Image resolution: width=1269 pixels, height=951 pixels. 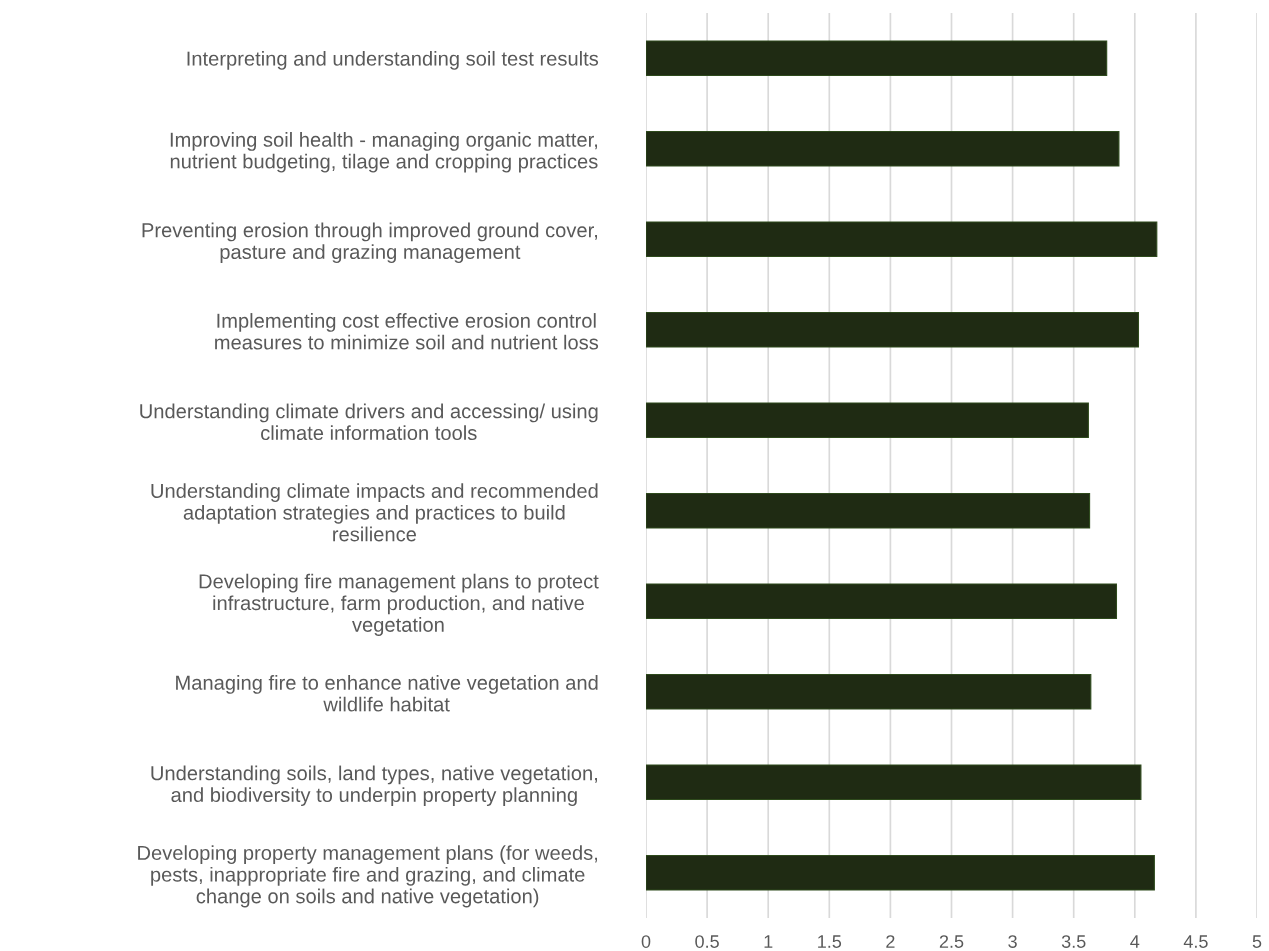 What do you see at coordinates (393, 60) in the screenshot?
I see `y-tick-label: Interpreting and understanding soil test results` at bounding box center [393, 60].